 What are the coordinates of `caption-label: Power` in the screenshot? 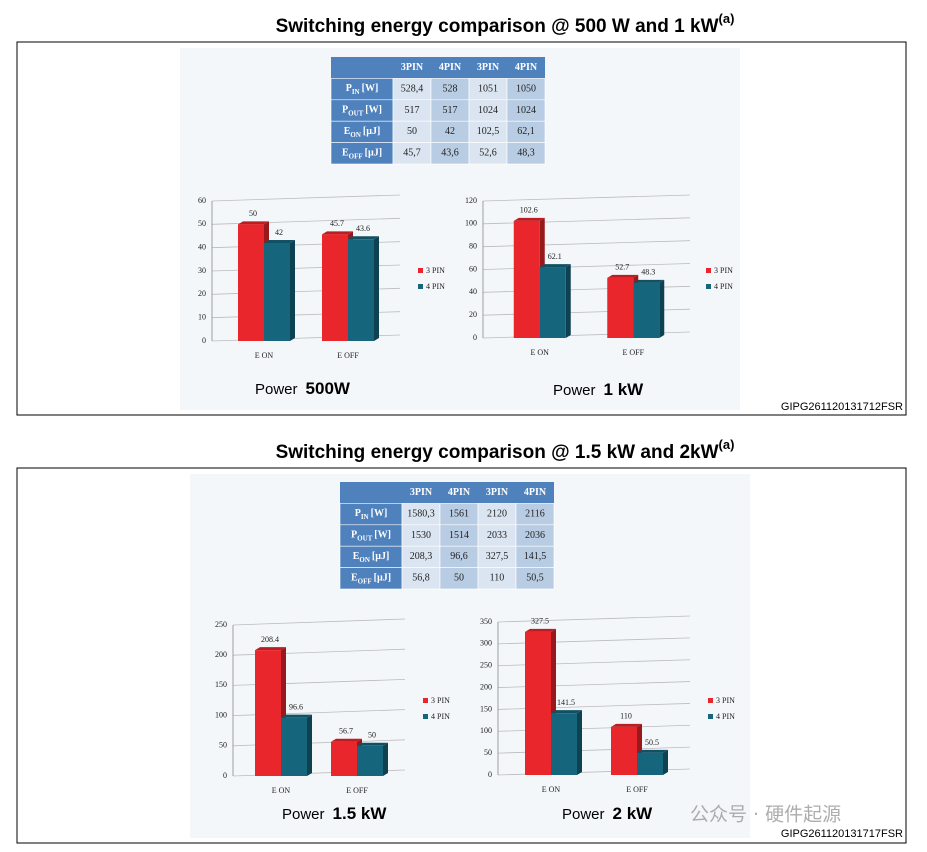 It's located at (574, 390).